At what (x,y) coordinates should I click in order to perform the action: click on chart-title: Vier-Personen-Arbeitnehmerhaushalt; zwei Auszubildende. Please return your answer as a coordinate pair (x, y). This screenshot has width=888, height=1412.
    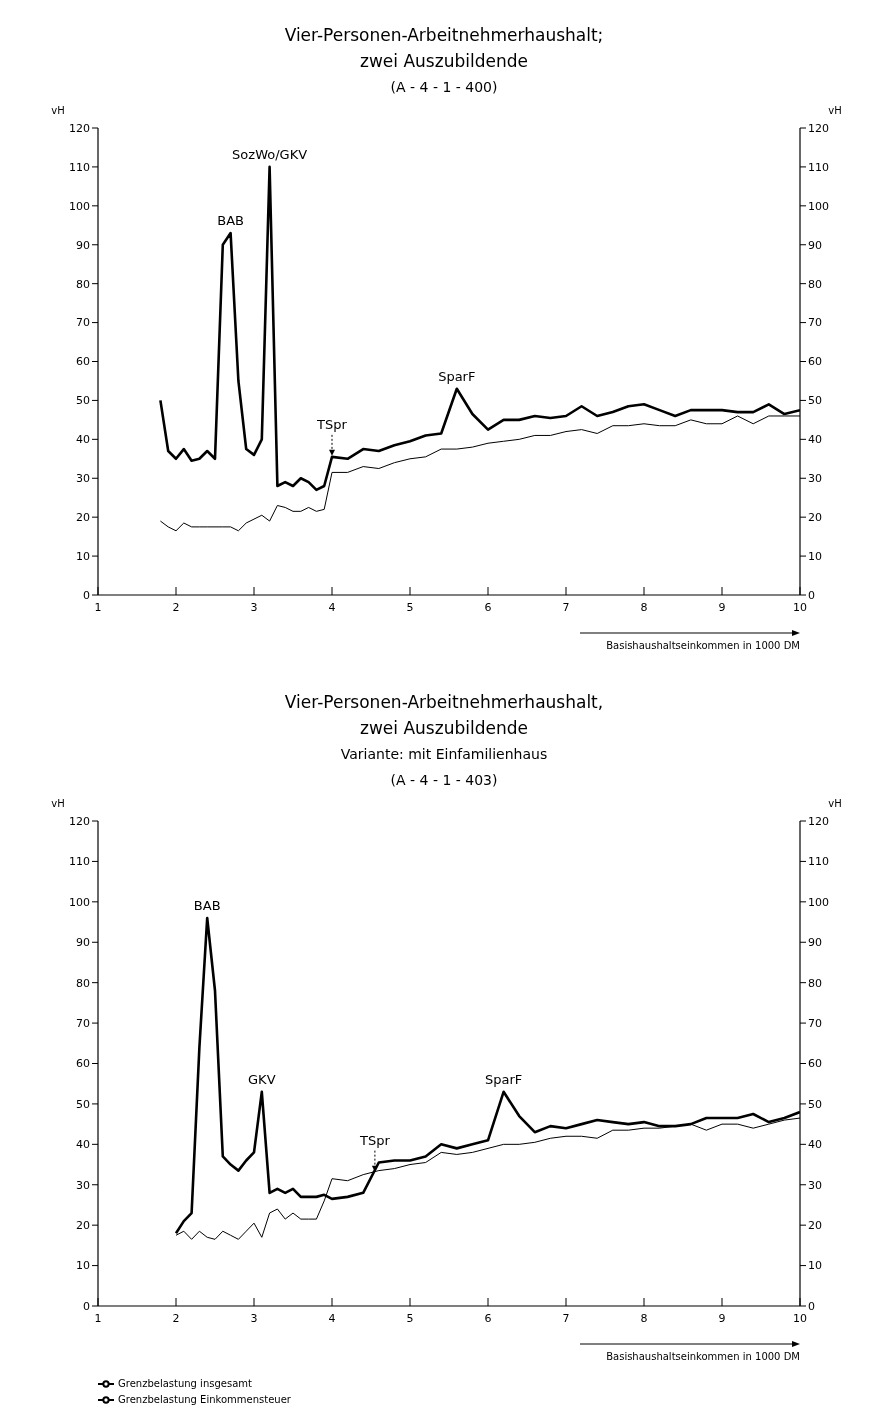
    Looking at the image, I should click on (444, 48).